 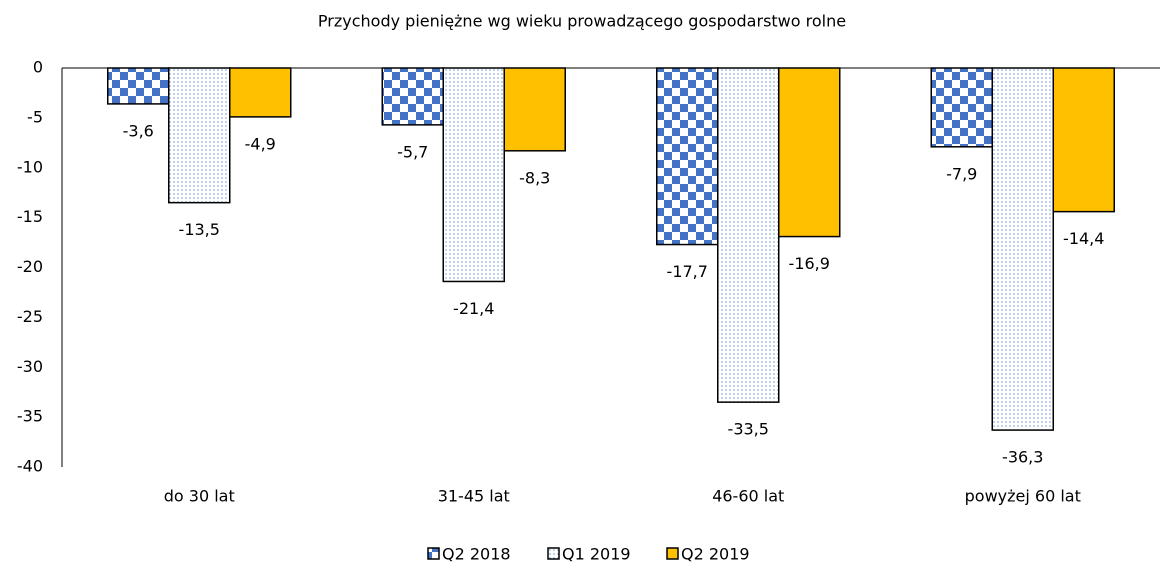 I want to click on y-tick-label: -30, so click(x=30, y=366).